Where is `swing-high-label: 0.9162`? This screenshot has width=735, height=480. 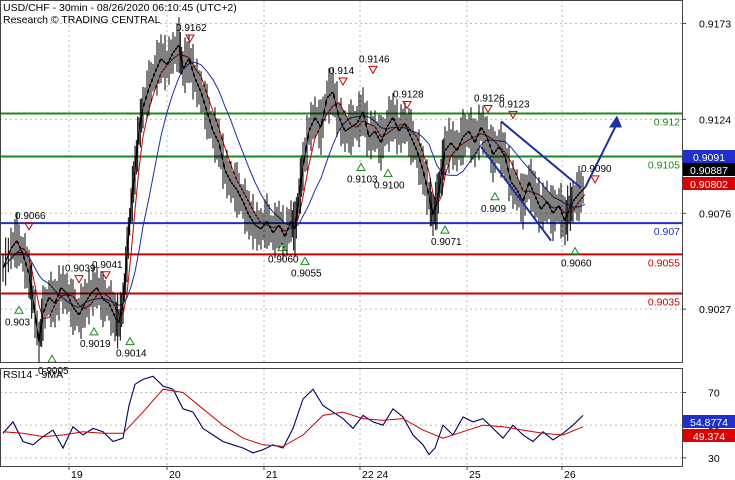 swing-high-label: 0.9162 is located at coordinates (191, 28).